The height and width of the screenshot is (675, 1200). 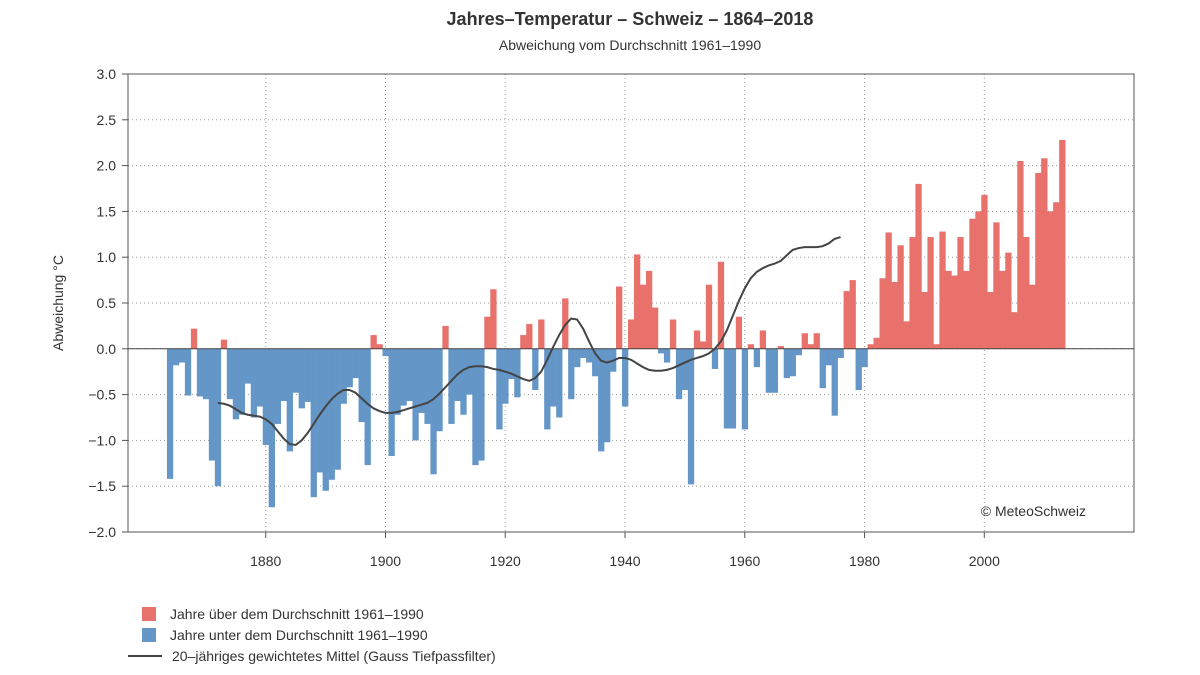 I want to click on bar-1915, so click(x=475, y=407).